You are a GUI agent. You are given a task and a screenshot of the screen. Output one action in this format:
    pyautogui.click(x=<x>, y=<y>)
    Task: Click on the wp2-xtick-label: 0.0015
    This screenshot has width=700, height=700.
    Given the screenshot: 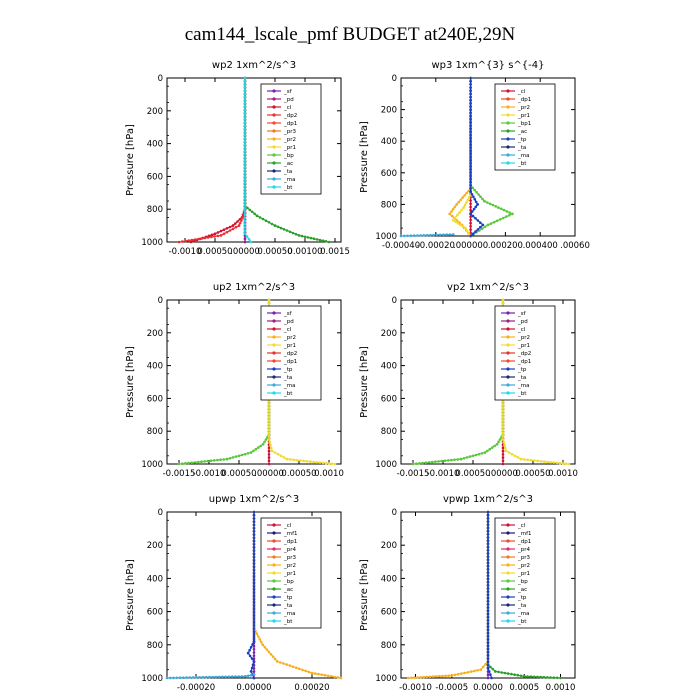 What is the action you would take?
    pyautogui.click(x=335, y=252)
    